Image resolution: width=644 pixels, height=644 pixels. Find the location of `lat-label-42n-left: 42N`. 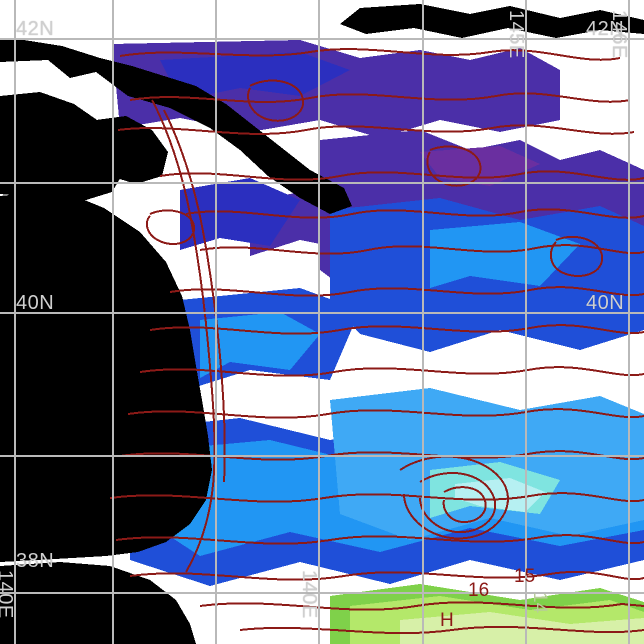

lat-label-42n-left: 42N is located at coordinates (35, 29).